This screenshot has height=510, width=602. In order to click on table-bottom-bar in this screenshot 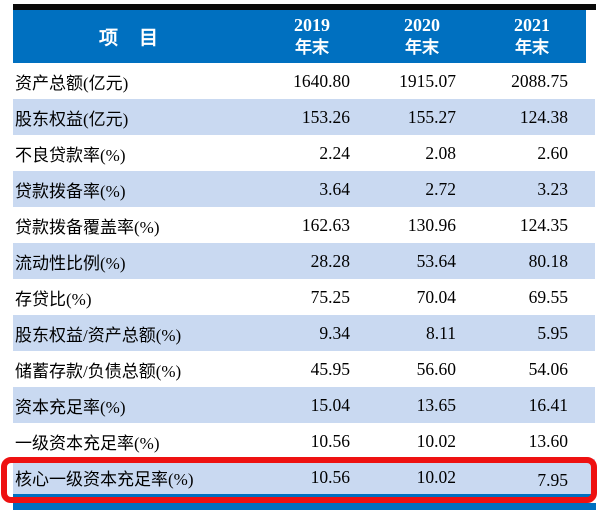, I will do `click(304, 506)`.